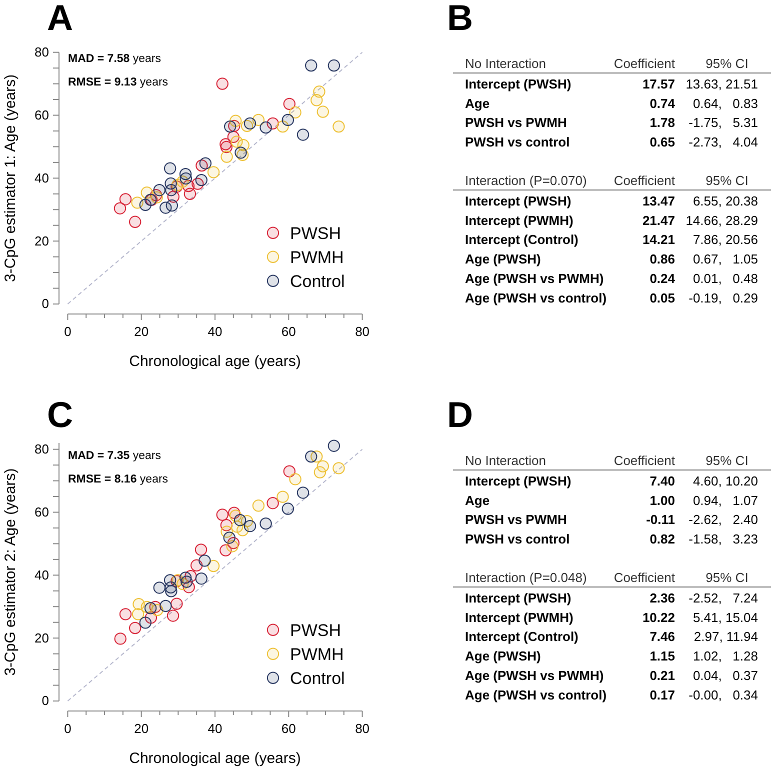  What do you see at coordinates (519, 617) in the screenshot?
I see `text: Intercept (PWMH)` at bounding box center [519, 617].